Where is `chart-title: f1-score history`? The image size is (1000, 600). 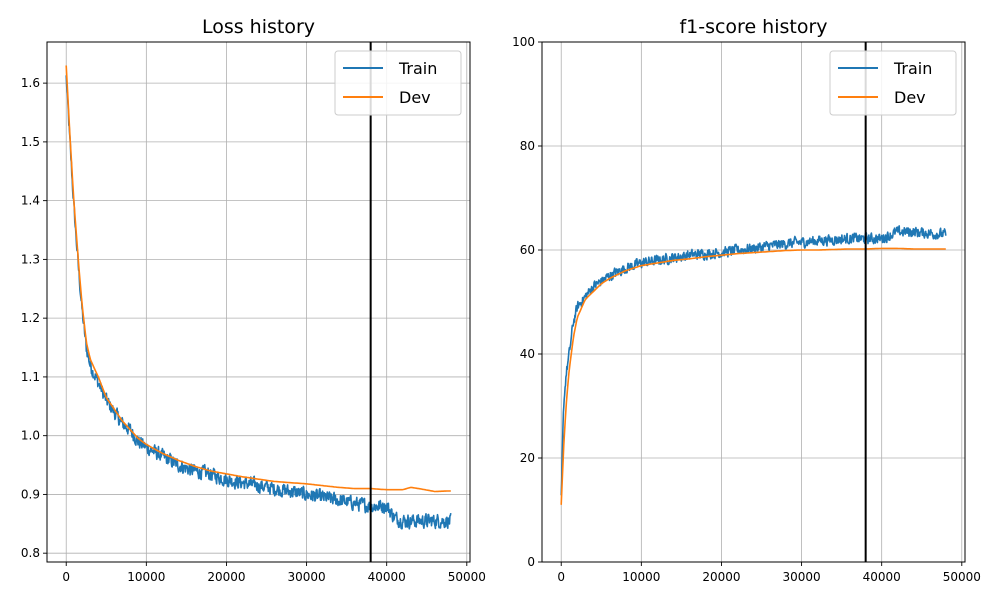 chart-title: f1-score history is located at coordinates (753, 27).